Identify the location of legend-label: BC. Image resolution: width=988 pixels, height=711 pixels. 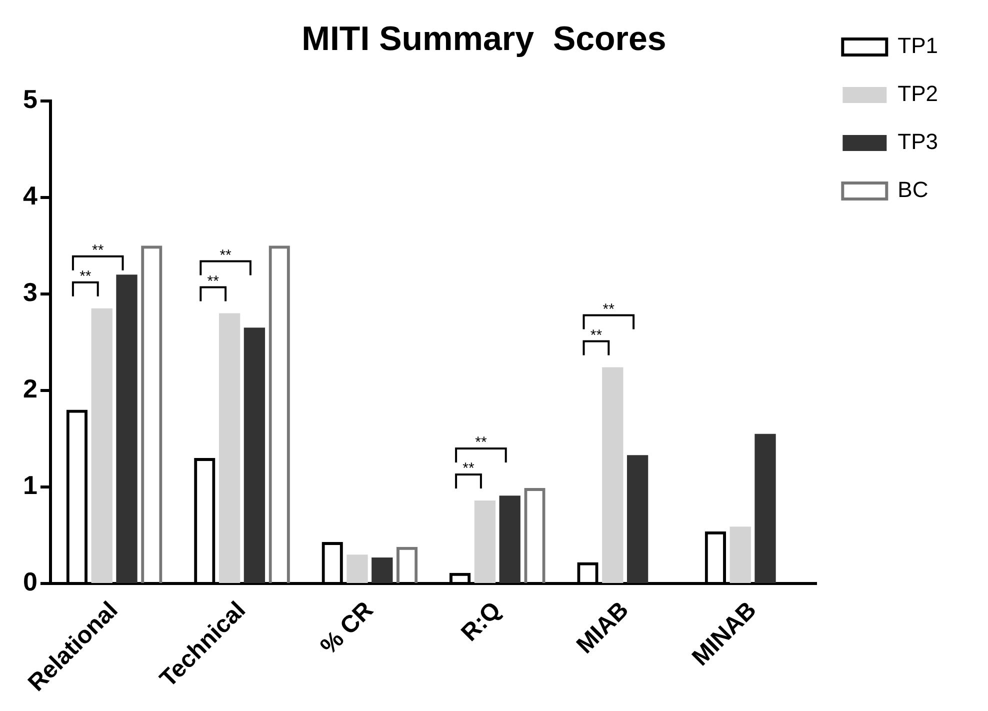
(913, 189).